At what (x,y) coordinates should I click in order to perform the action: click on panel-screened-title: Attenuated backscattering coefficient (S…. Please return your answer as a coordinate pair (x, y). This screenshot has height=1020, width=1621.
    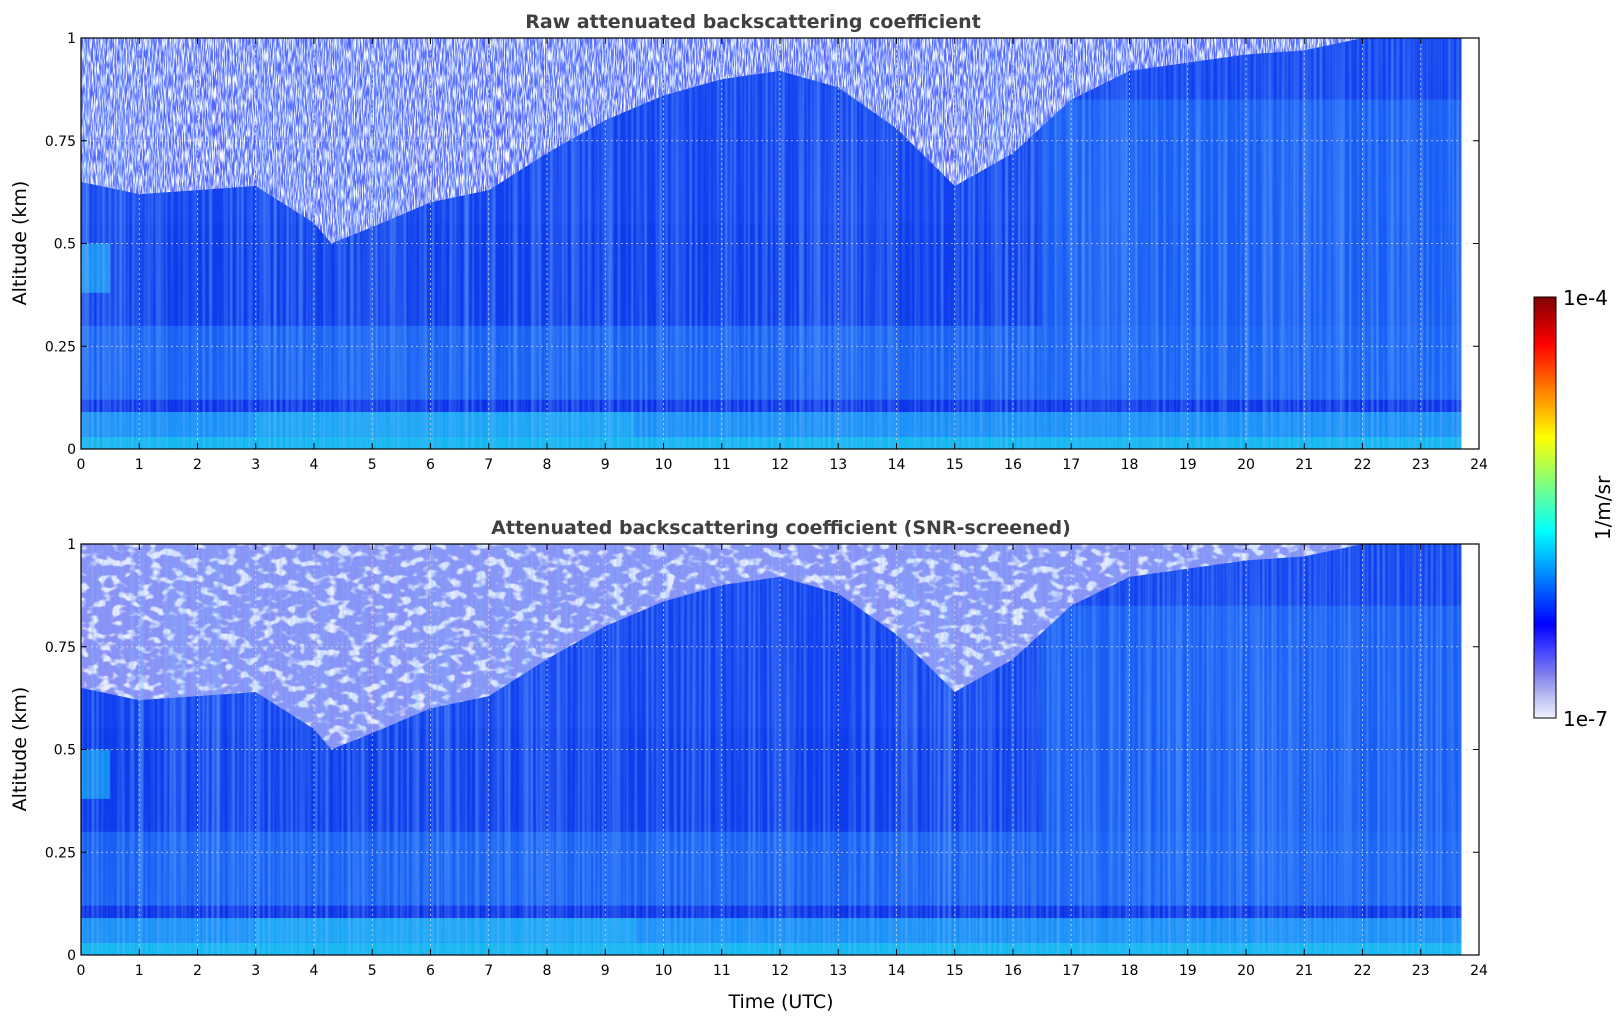
    Looking at the image, I should click on (781, 528).